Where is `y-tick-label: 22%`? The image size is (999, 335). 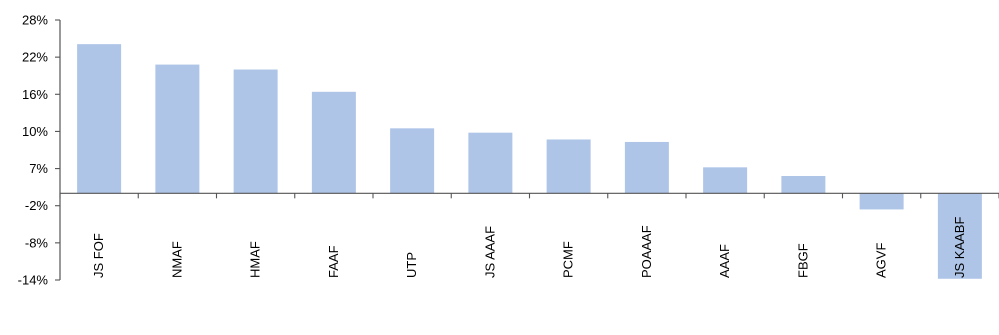
y-tick-label: 22% is located at coordinates (35, 57).